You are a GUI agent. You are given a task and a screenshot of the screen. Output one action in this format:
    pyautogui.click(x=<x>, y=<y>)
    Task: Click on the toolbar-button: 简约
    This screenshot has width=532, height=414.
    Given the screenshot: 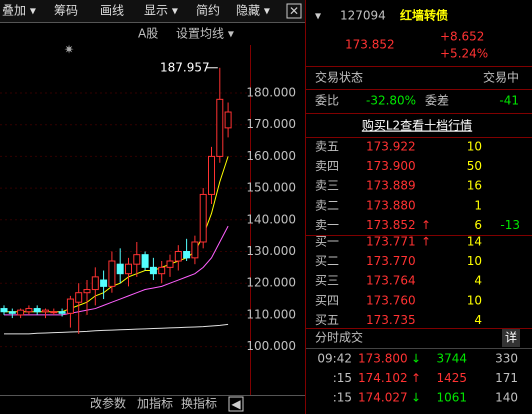 What is the action you would take?
    pyautogui.click(x=208, y=10)
    